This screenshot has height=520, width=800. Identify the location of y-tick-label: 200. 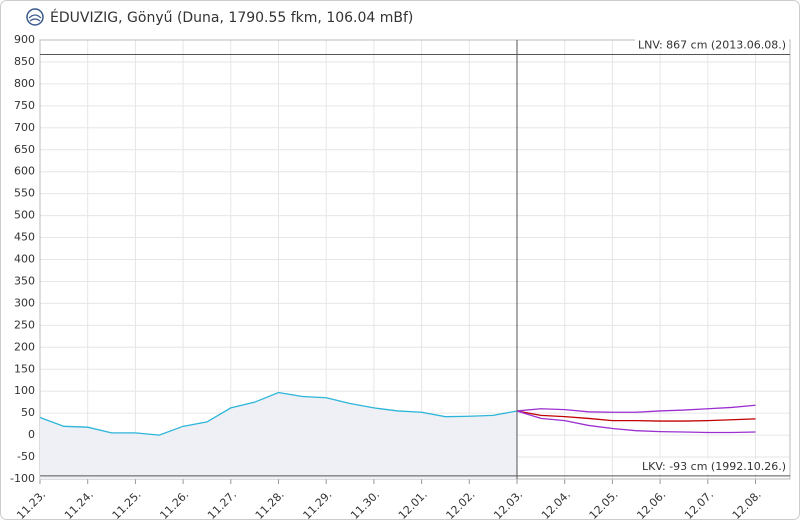
(24, 346).